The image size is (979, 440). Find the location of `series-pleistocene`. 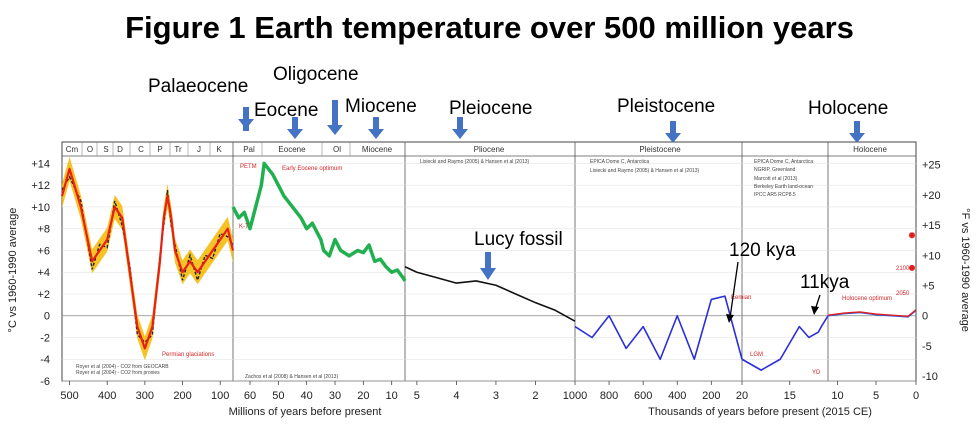

series-pleistocene is located at coordinates (658, 328).